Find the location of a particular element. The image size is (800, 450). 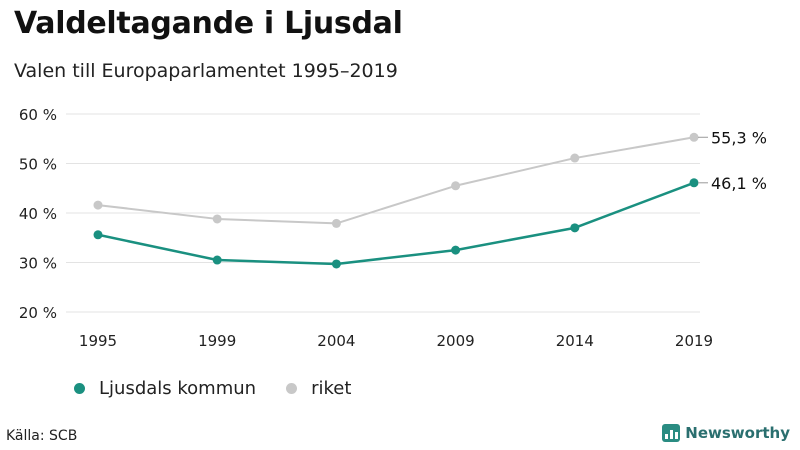

x-tick-label: 2009 is located at coordinates (456, 341).